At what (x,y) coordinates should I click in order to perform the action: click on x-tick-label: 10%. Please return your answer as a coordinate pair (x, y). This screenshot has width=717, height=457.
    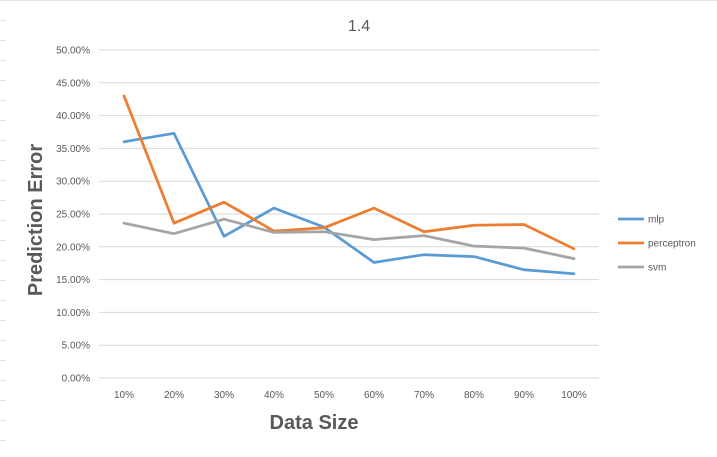
    Looking at the image, I should click on (124, 395).